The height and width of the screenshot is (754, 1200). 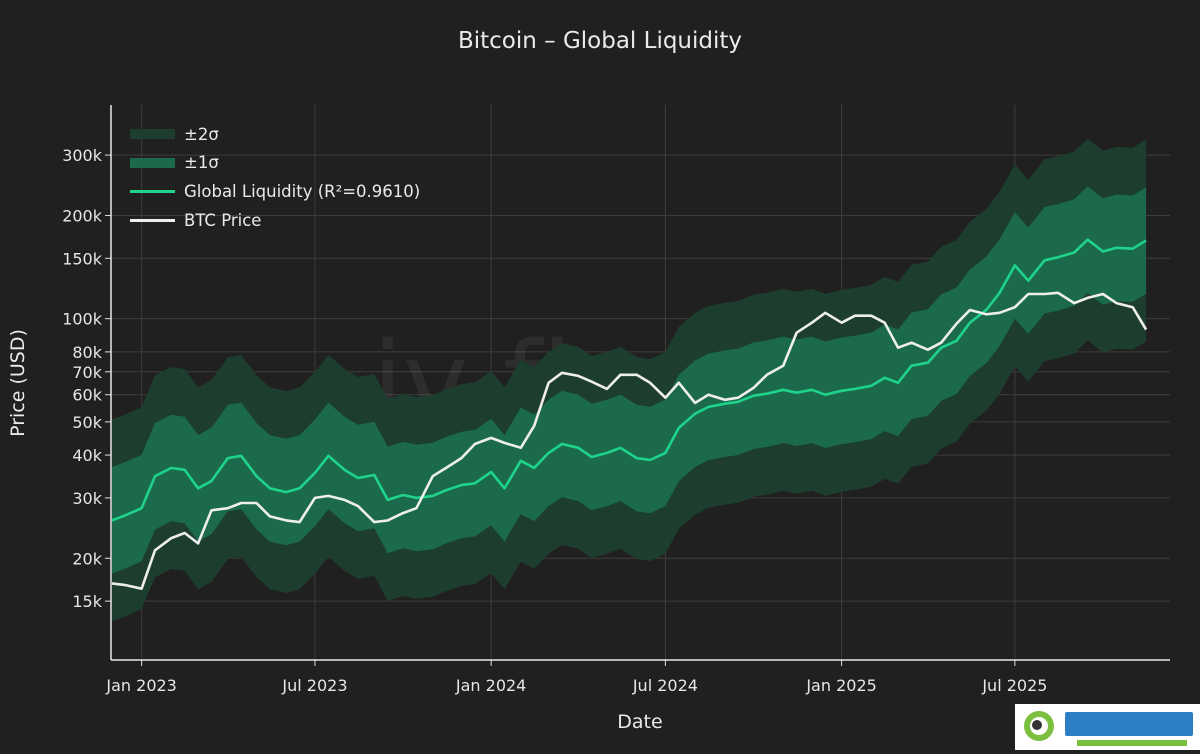 I want to click on y-tick-label: 40k, so click(x=87, y=455).